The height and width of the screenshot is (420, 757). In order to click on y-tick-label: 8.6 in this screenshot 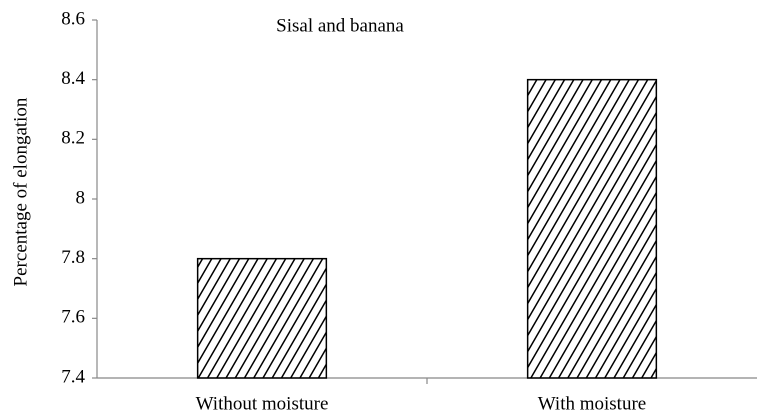, I will do `click(73, 18)`.